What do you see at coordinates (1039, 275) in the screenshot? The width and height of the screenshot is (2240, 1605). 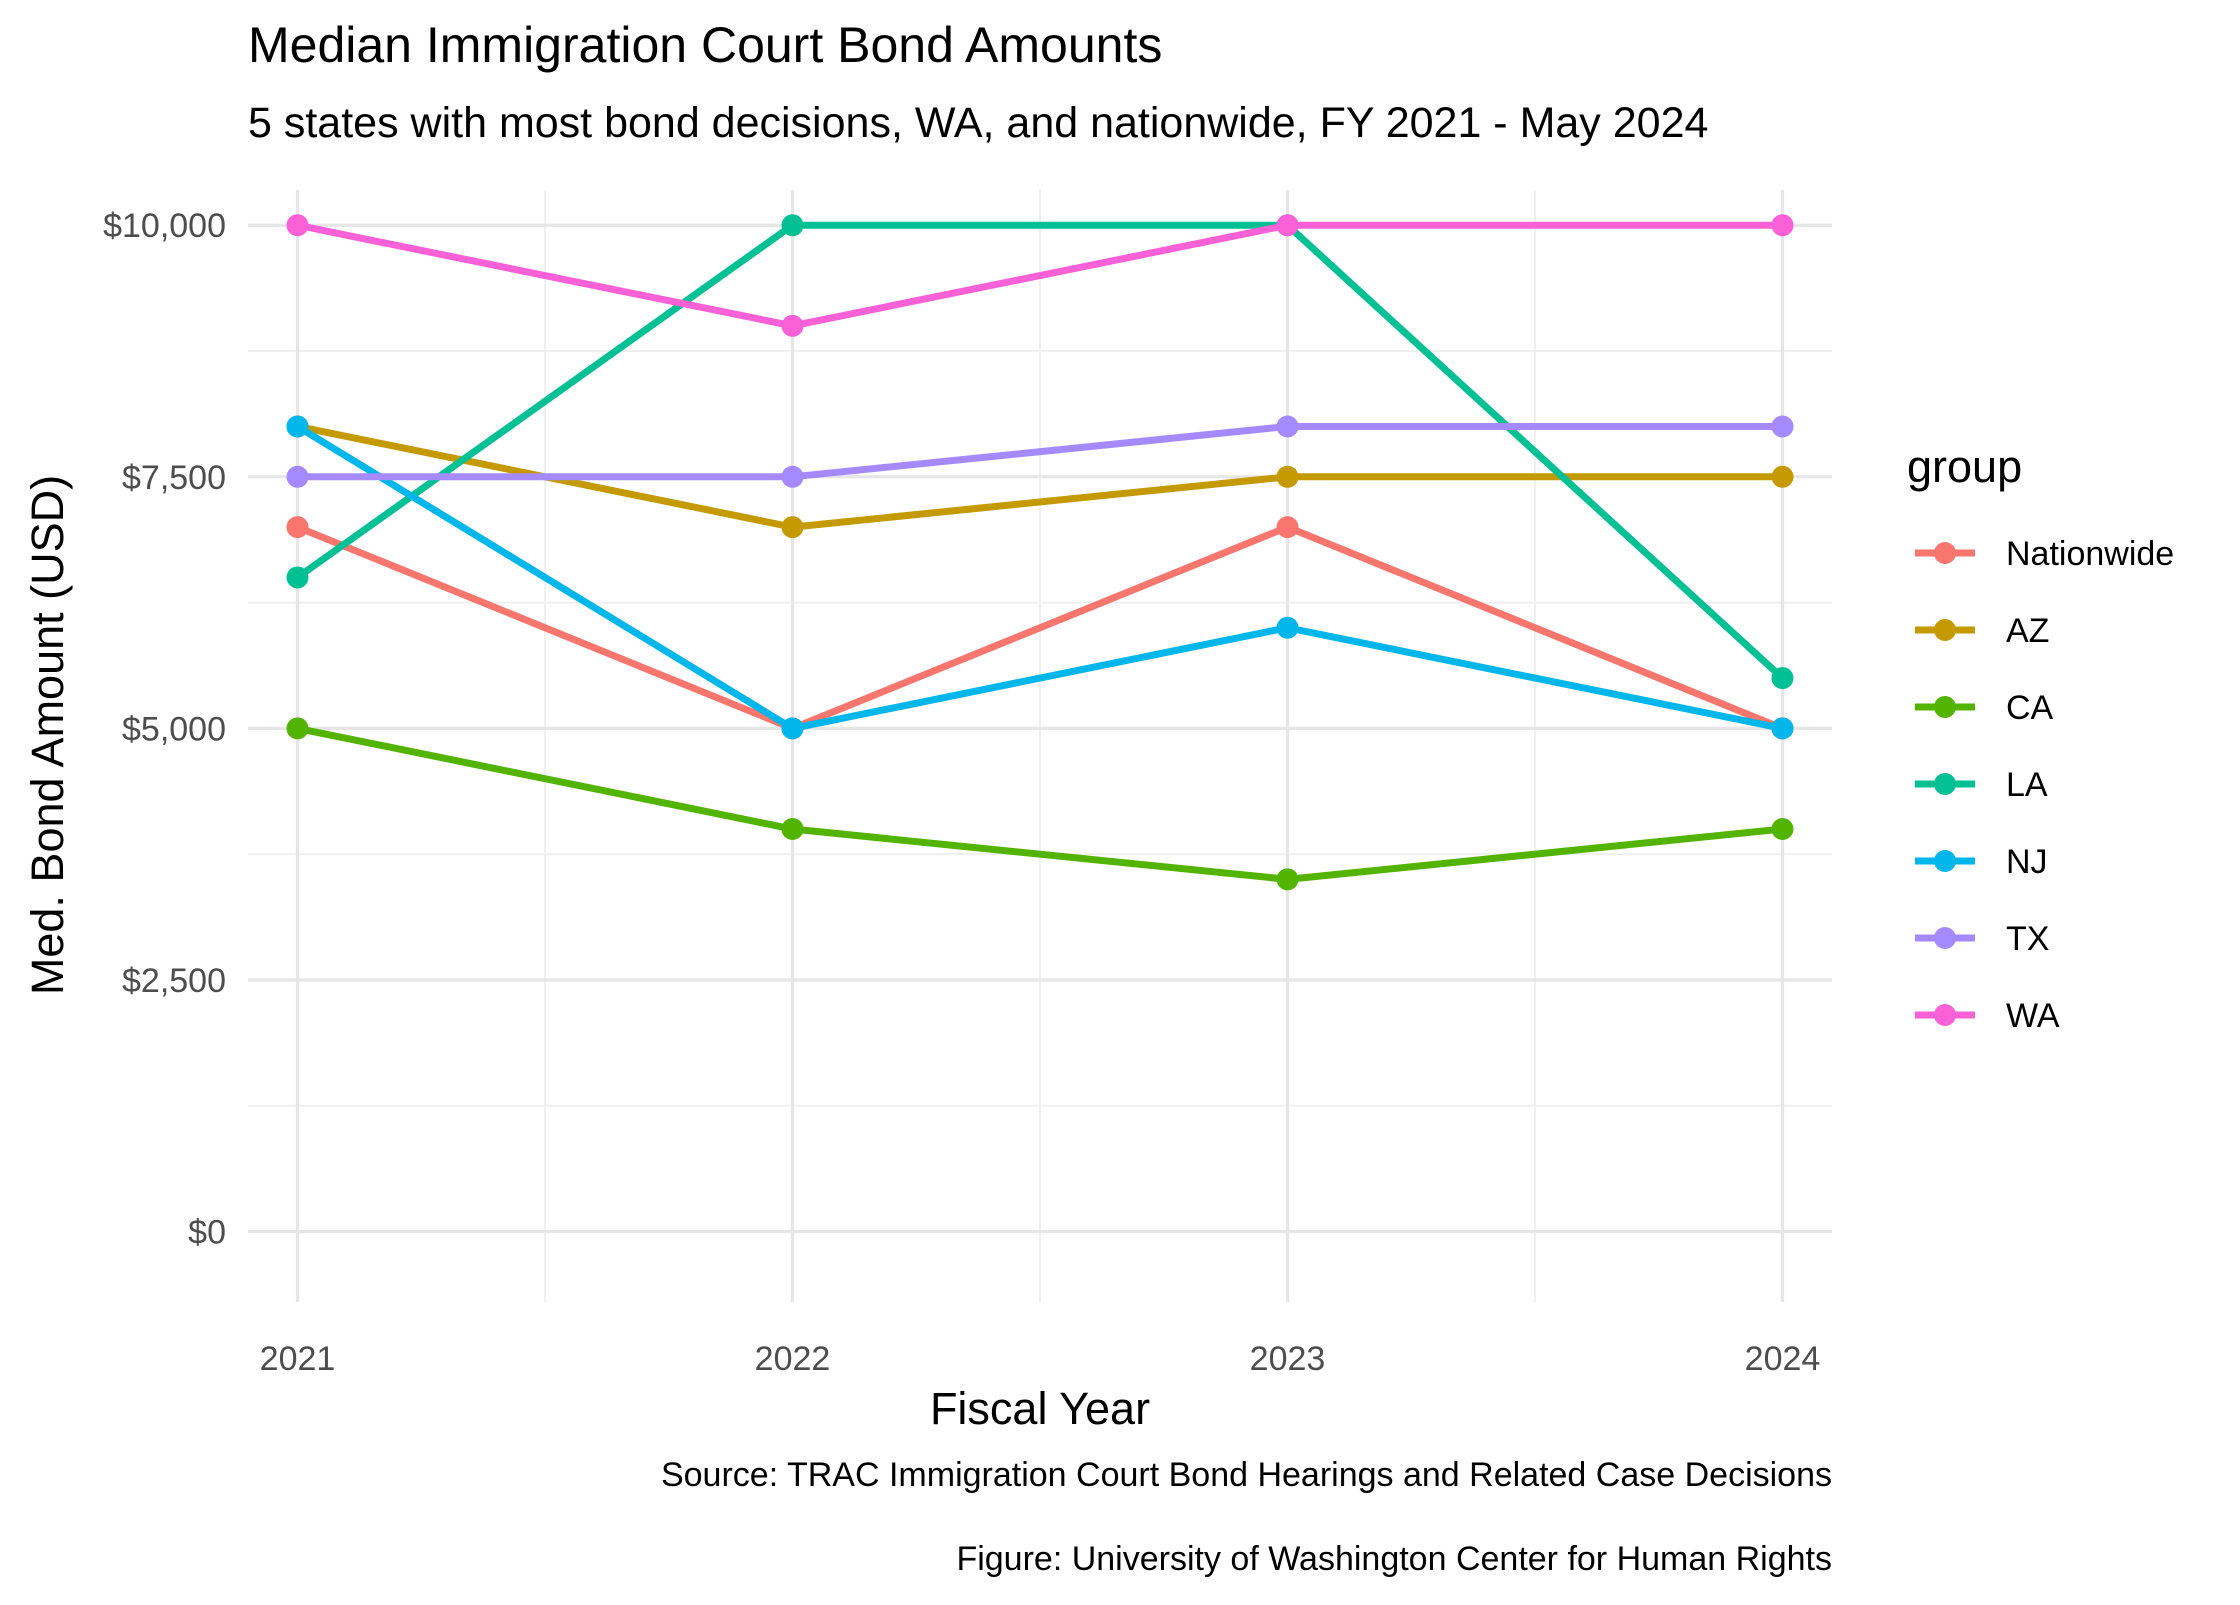 I see `series-line-wa` at bounding box center [1039, 275].